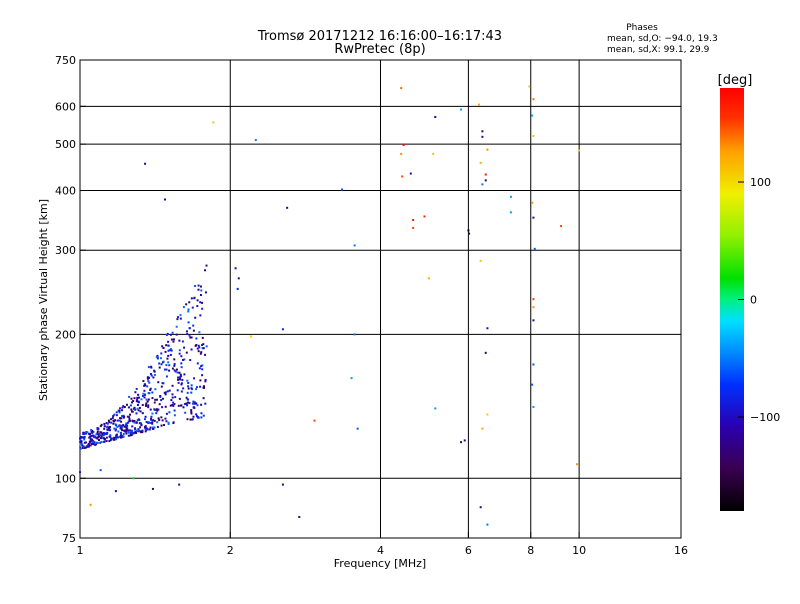 This screenshot has height=604, width=800. I want to click on x-tick-label: 8, so click(530, 550).